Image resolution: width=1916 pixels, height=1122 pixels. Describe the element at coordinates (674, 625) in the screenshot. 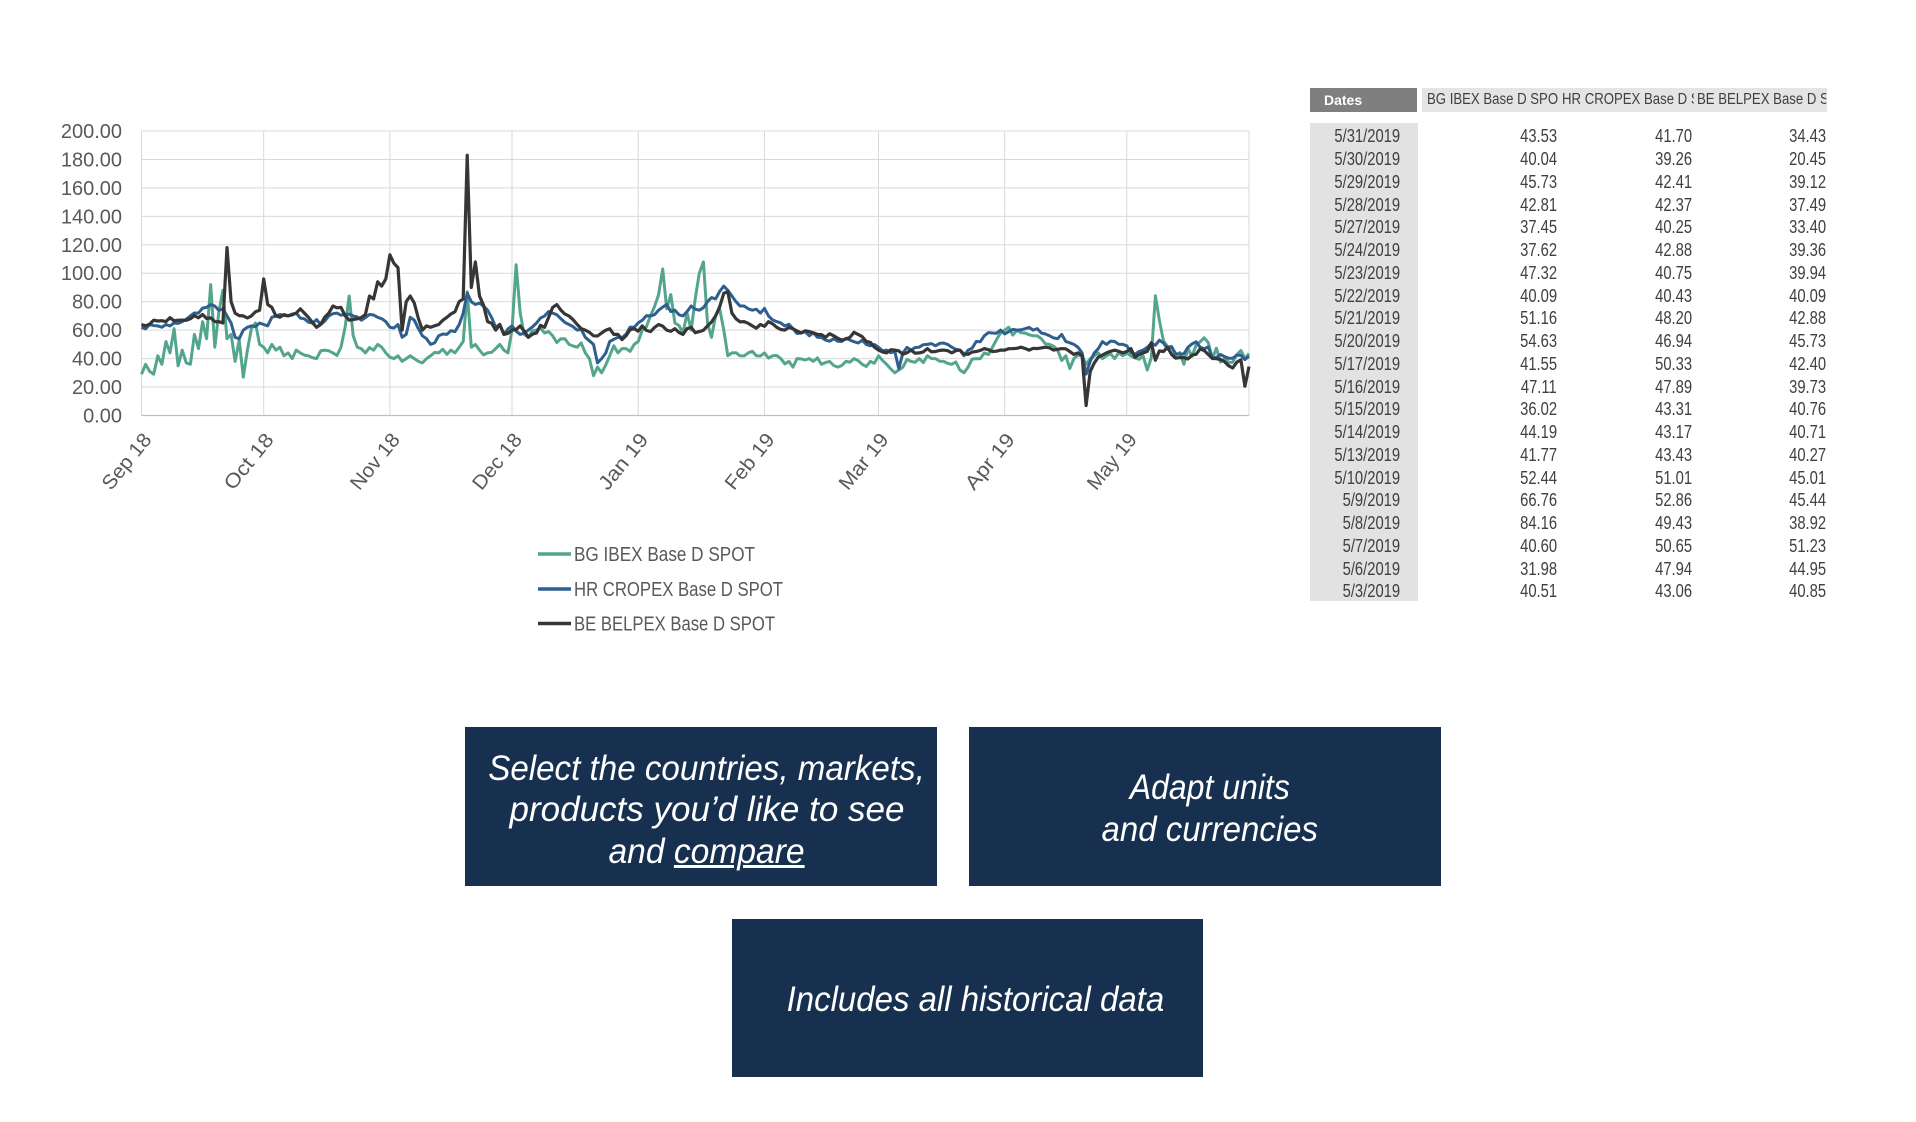

I see `svg-text: BE BELPEX Base D SPOT` at that location.